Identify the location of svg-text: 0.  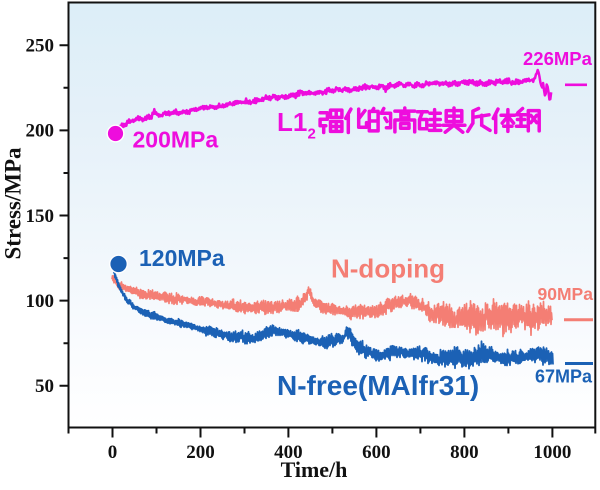
(113, 452).